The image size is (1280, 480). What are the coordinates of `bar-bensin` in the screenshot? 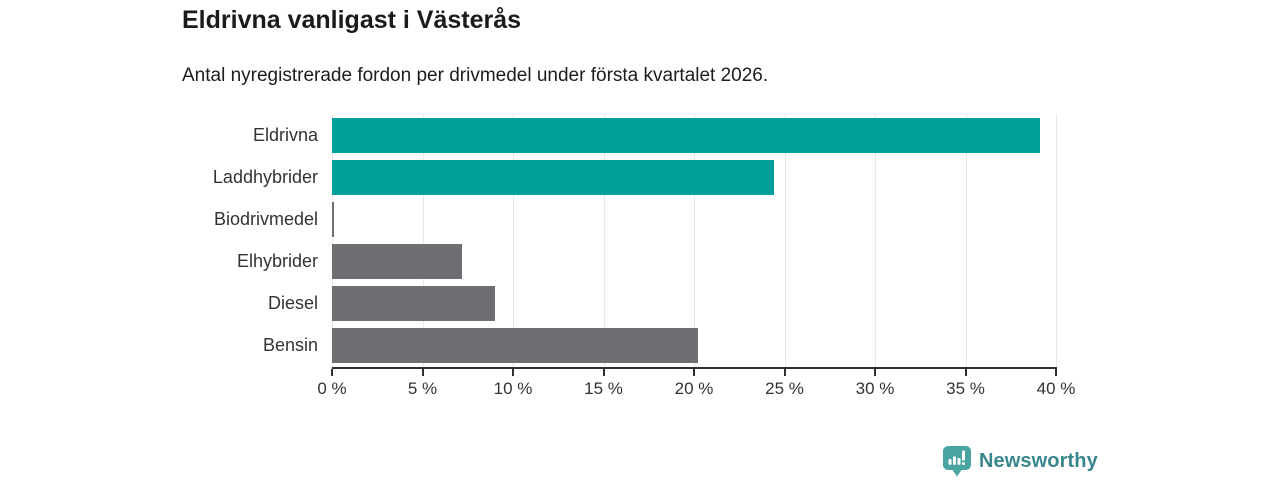 It's located at (515, 346).